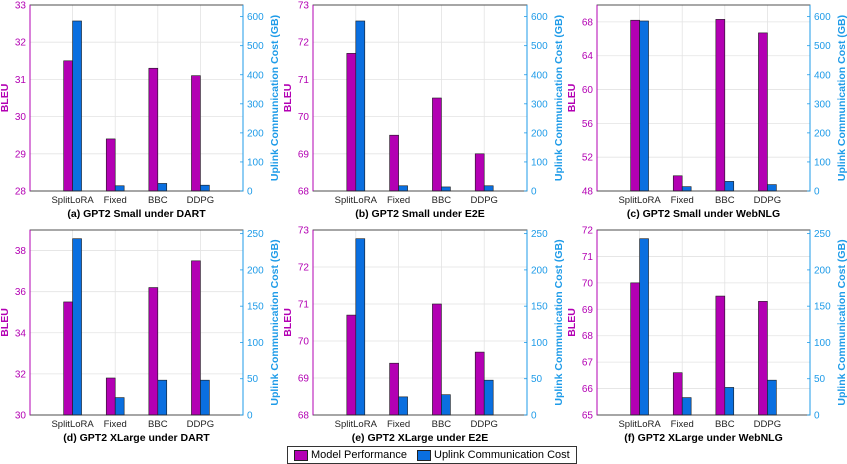  I want to click on left-tick-label: 72, so click(588, 231).